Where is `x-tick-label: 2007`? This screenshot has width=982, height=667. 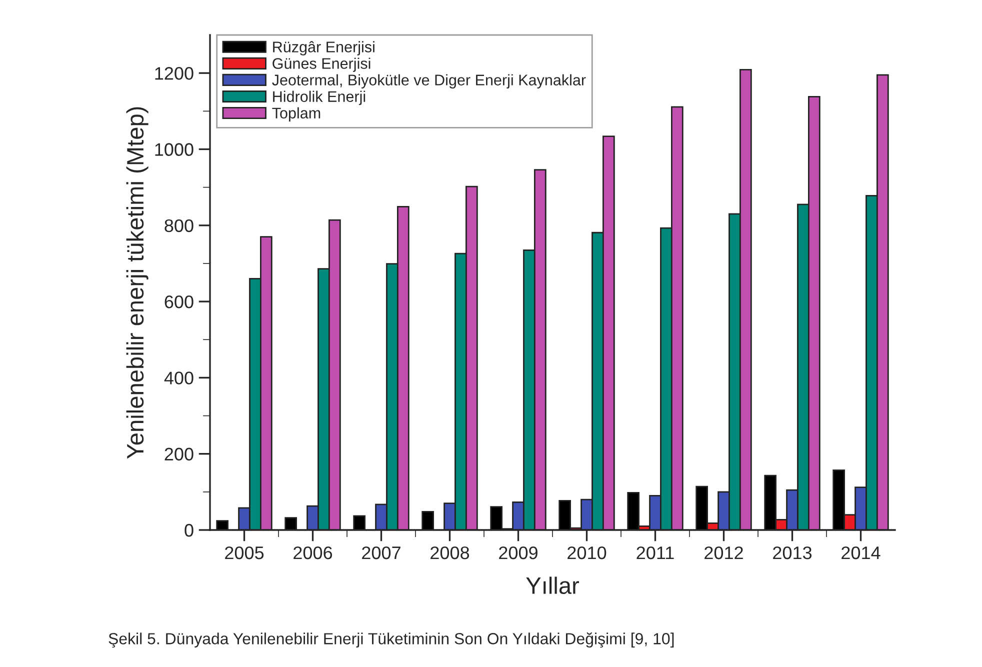
x-tick-label: 2007 is located at coordinates (381, 553).